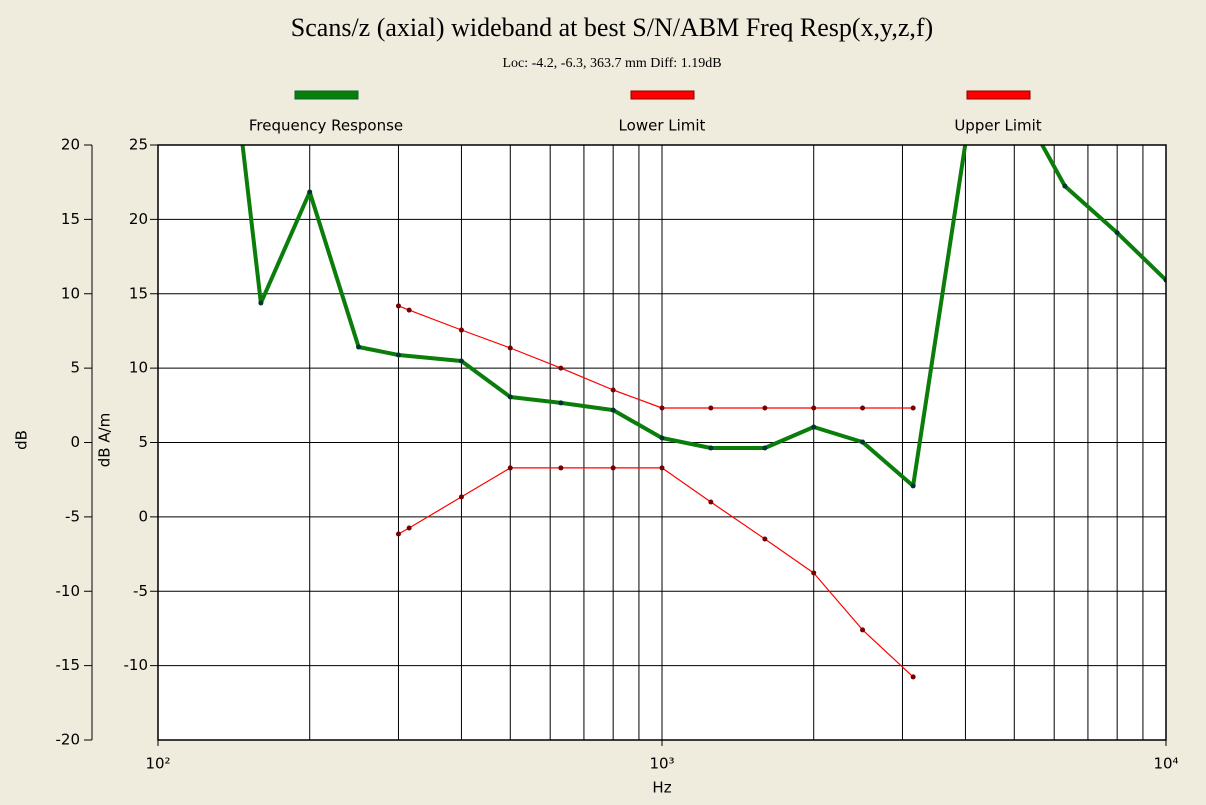 The image size is (1206, 805). What do you see at coordinates (22, 440) in the screenshot?
I see `y-axis-label: dB` at bounding box center [22, 440].